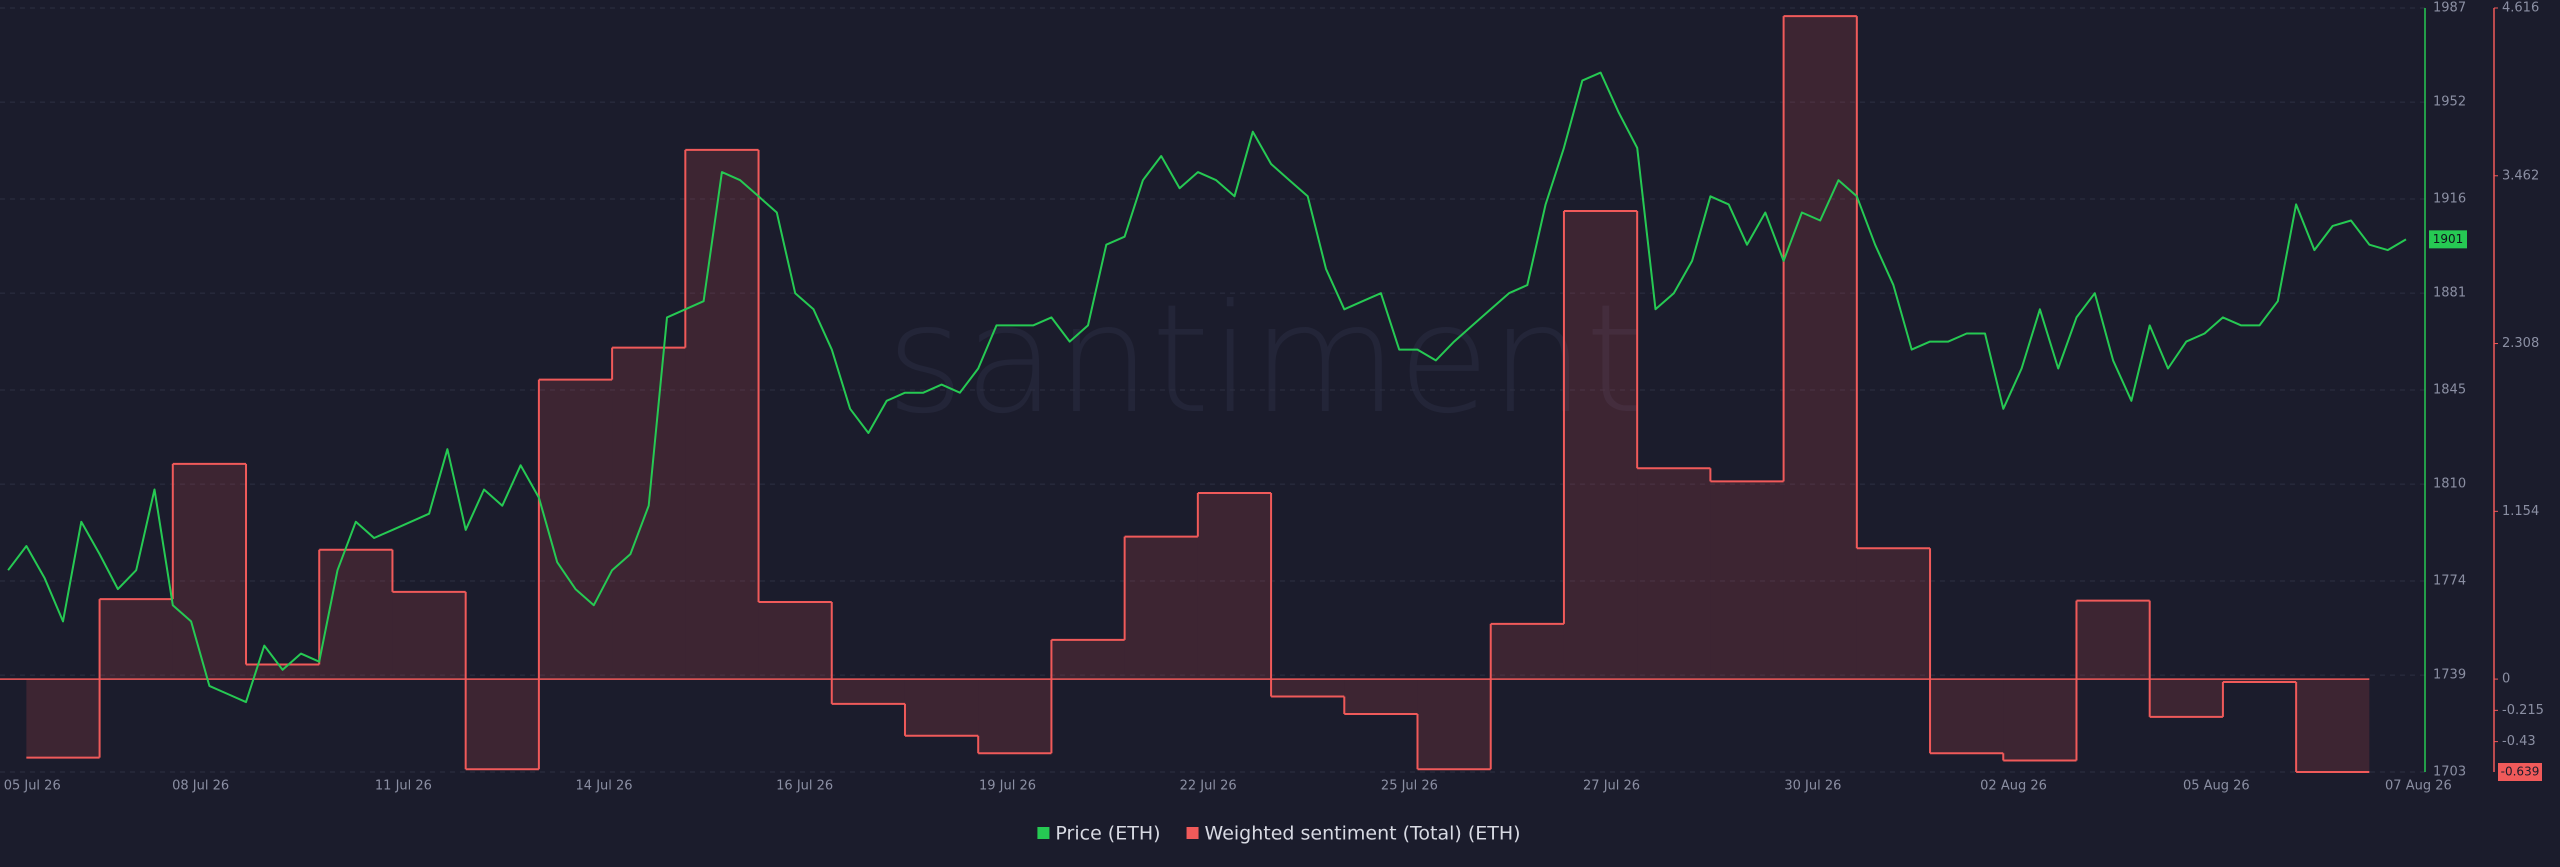  What do you see at coordinates (2520, 175) in the screenshot?
I see `y2-tick-label: 3.462` at bounding box center [2520, 175].